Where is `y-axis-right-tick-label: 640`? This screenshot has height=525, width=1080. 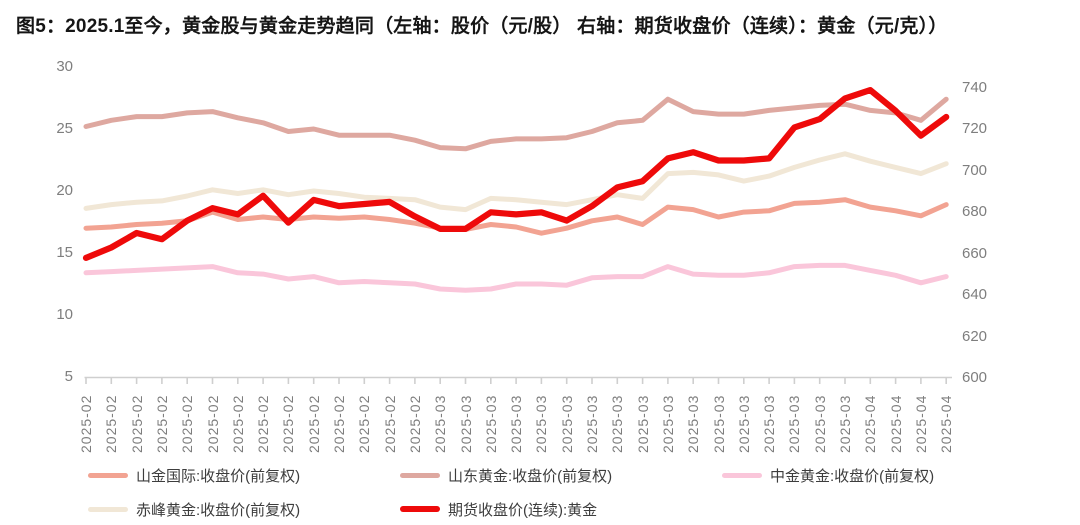
y-axis-right-tick-label: 640 is located at coordinates (975, 295).